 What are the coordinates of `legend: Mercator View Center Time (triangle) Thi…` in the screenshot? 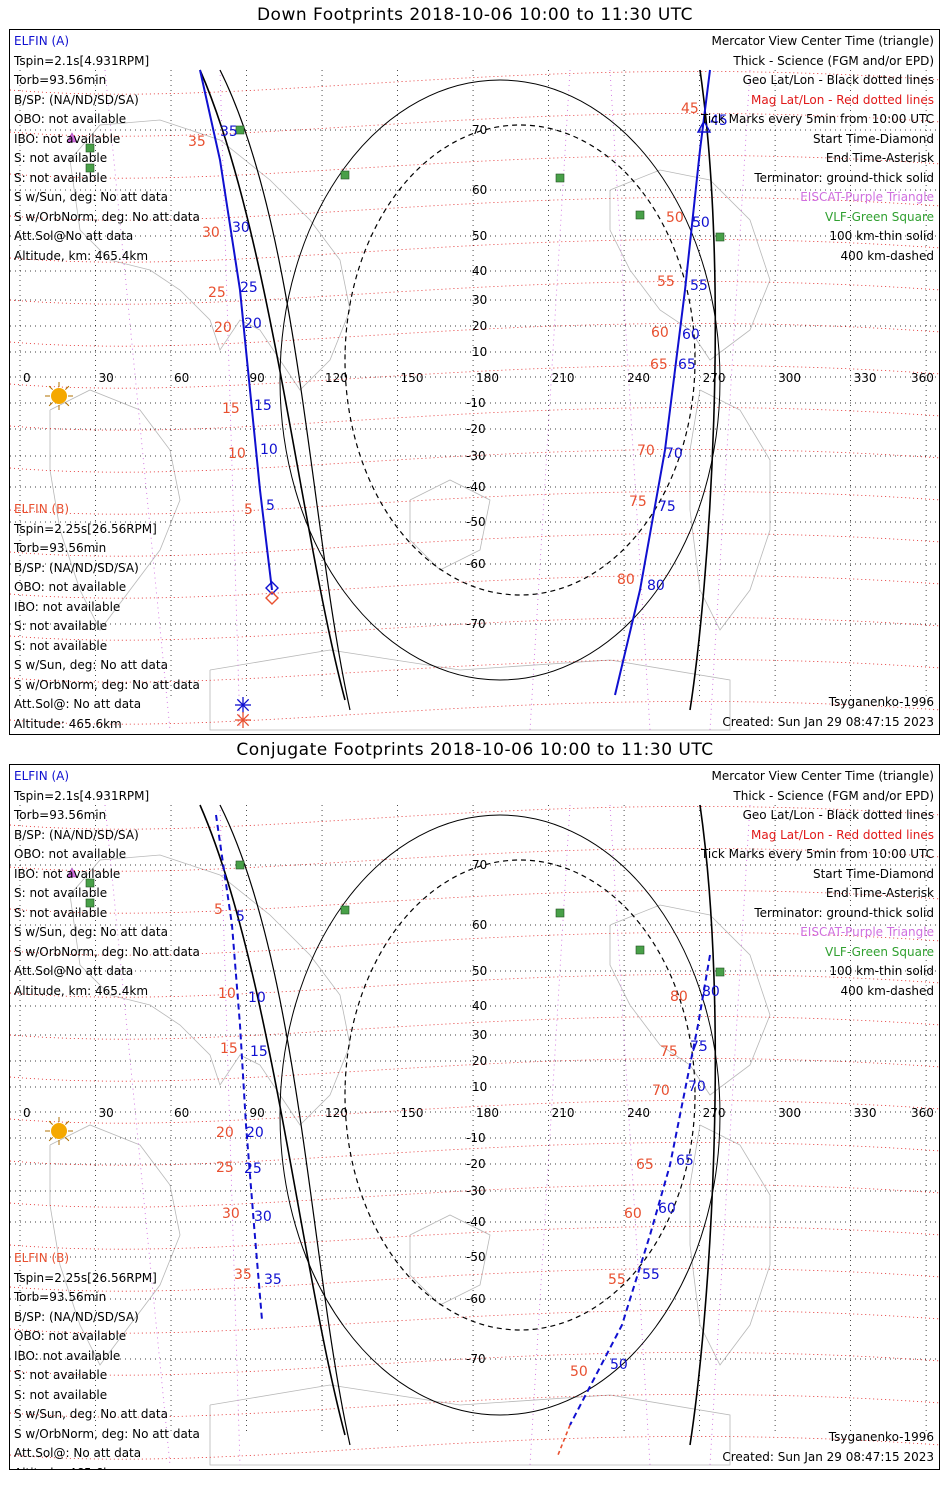 It's located at (817, 884).